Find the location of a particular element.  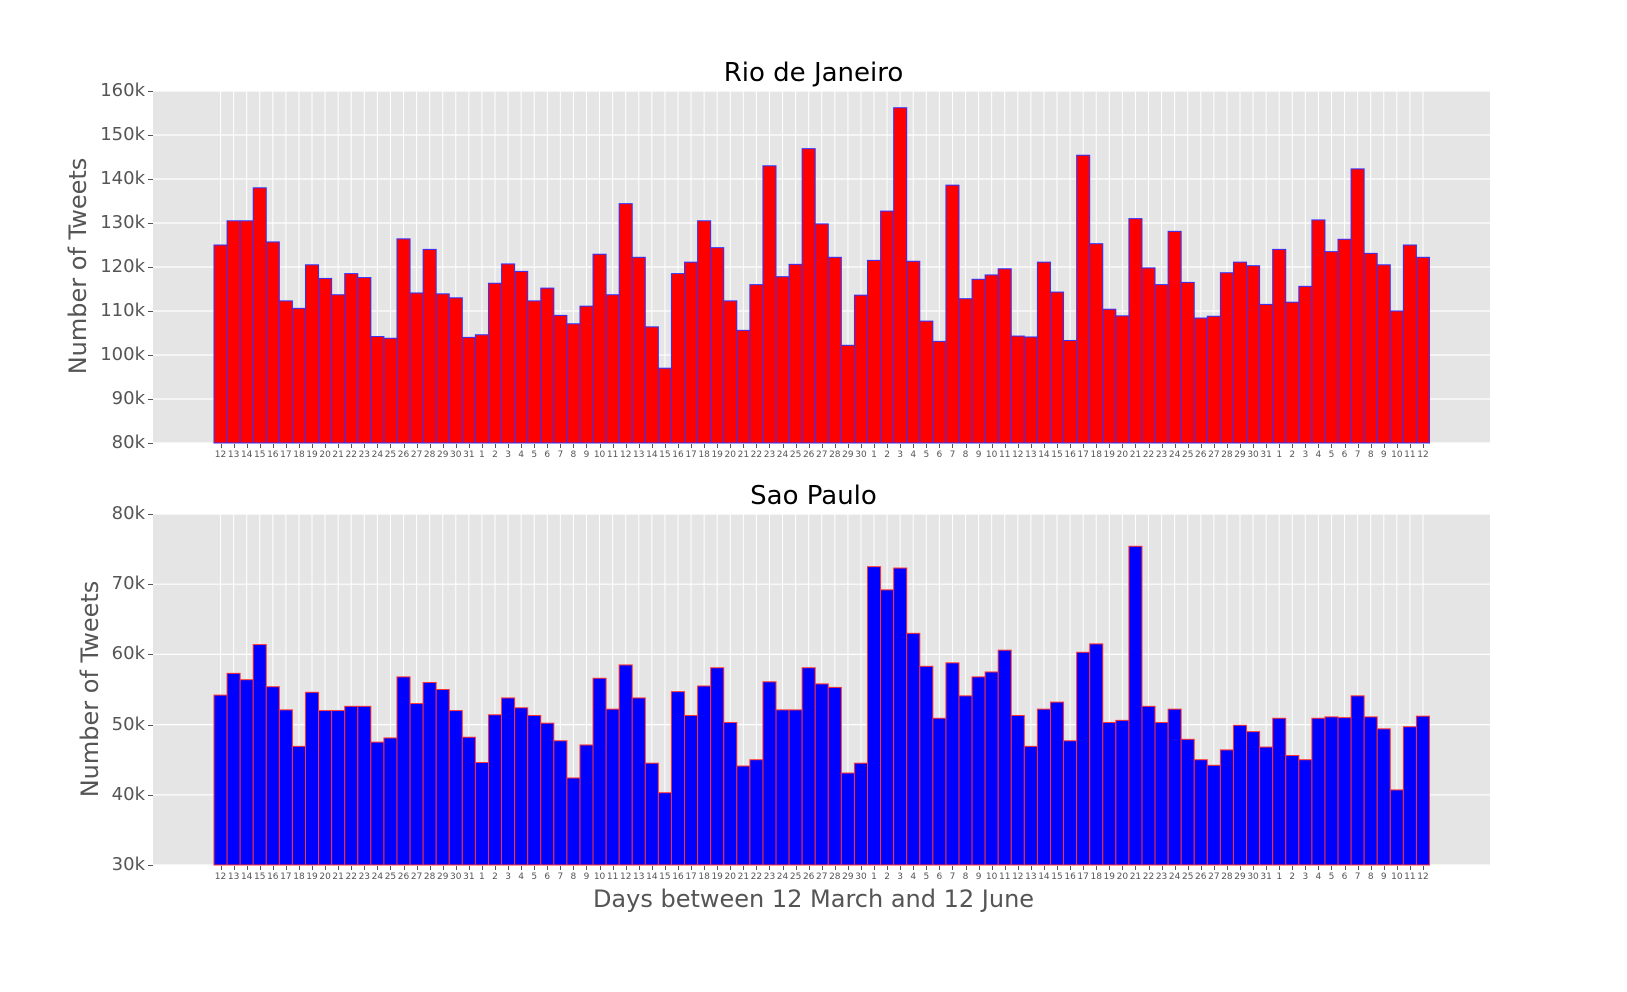

x-tick-label: 14 is located at coordinates (652, 455).